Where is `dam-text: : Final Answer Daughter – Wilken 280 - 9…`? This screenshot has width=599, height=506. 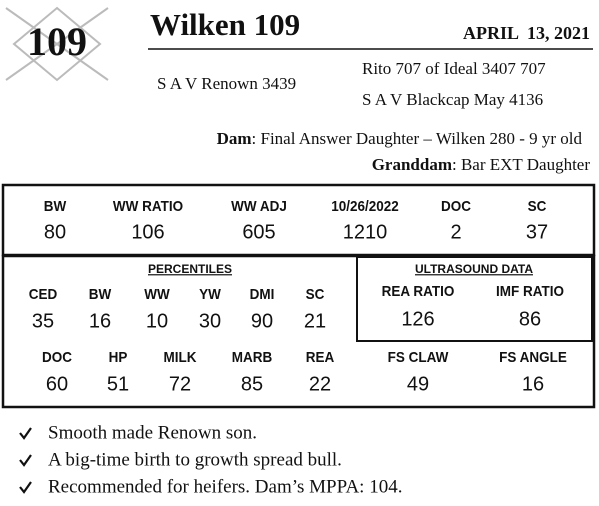
dam-text: : Final Answer Daughter – Wilken 280 - 9… is located at coordinates (417, 138).